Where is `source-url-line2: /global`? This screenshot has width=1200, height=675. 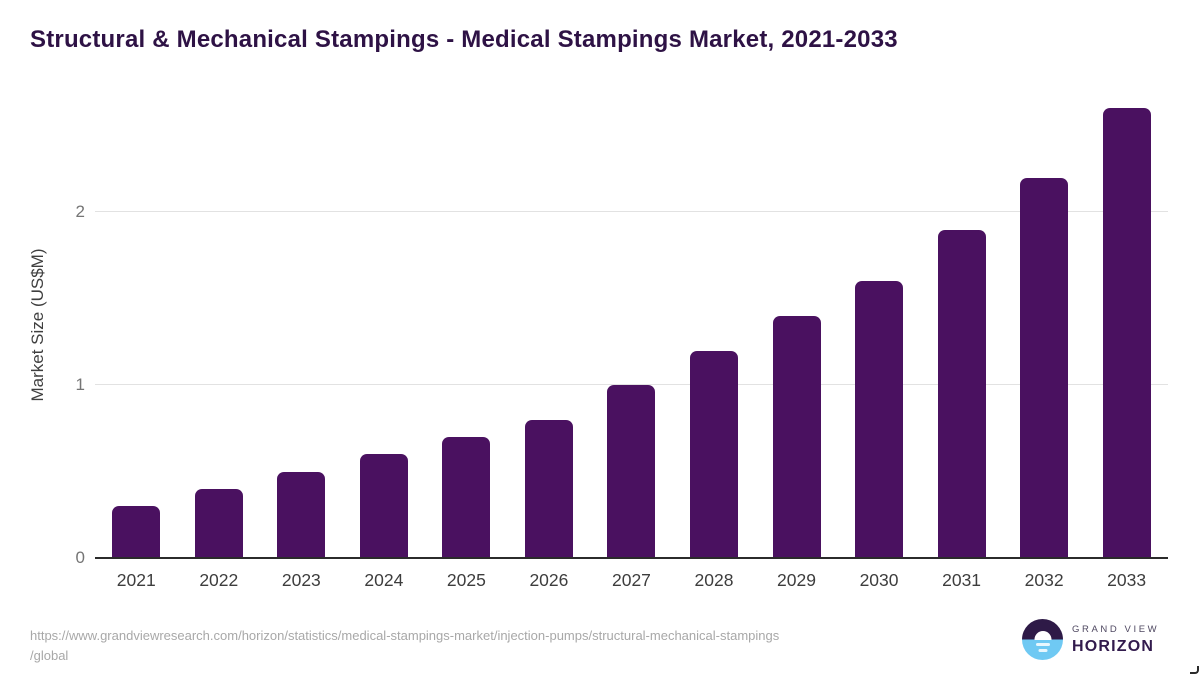
source-url-line2: /global is located at coordinates (49, 655).